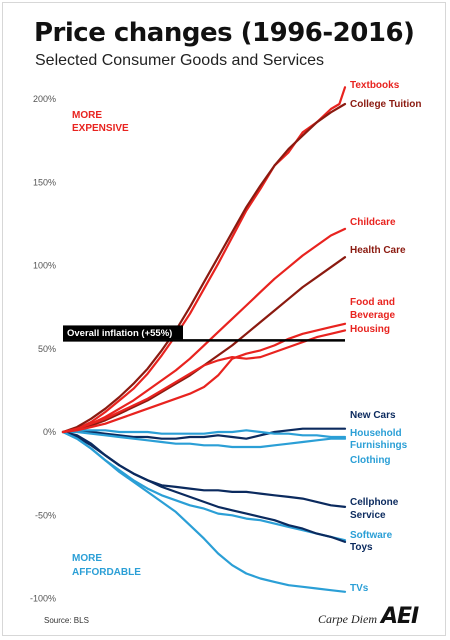 This screenshot has width=450, height=640. I want to click on chart-title: Price changes (1996-2016), so click(224, 33).